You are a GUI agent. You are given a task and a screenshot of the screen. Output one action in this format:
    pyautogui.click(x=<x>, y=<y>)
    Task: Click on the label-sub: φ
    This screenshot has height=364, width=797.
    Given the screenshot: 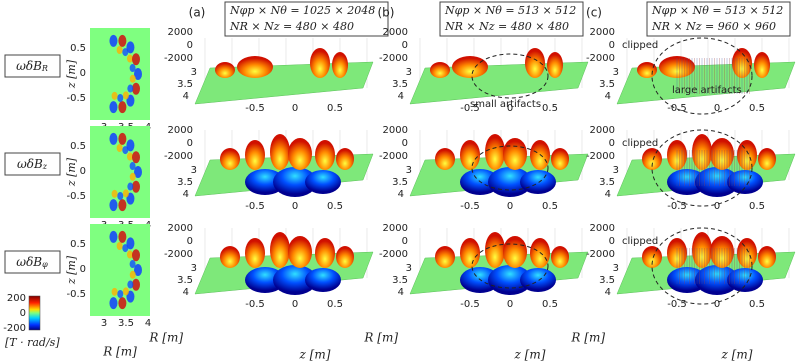 What is the action you would take?
    pyautogui.click(x=45, y=264)
    